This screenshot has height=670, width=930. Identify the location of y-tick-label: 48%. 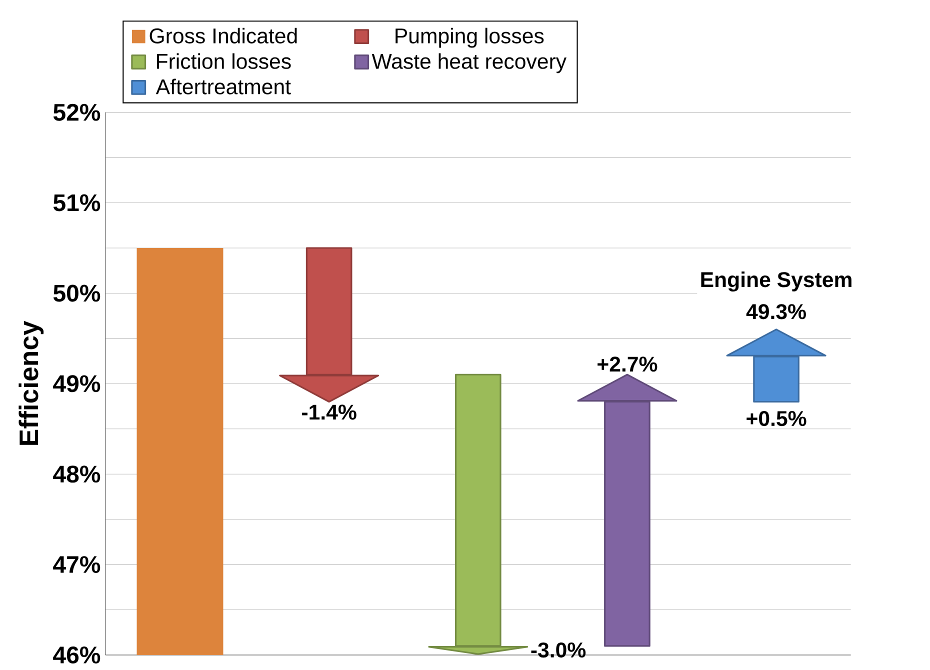
(76, 474).